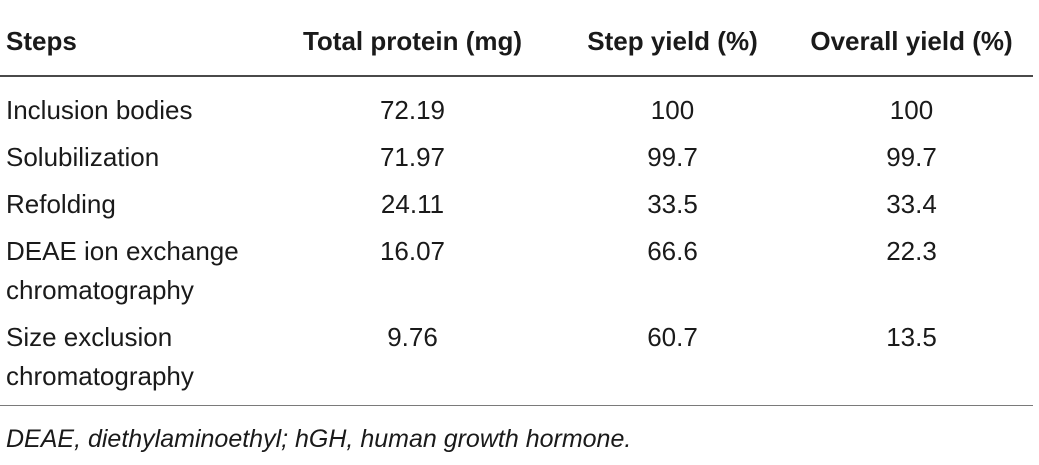 Image resolution: width=1039 pixels, height=465 pixels. What do you see at coordinates (135, 267) in the screenshot?
I see `cell-step: DEAE ion exchange chromatography` at bounding box center [135, 267].